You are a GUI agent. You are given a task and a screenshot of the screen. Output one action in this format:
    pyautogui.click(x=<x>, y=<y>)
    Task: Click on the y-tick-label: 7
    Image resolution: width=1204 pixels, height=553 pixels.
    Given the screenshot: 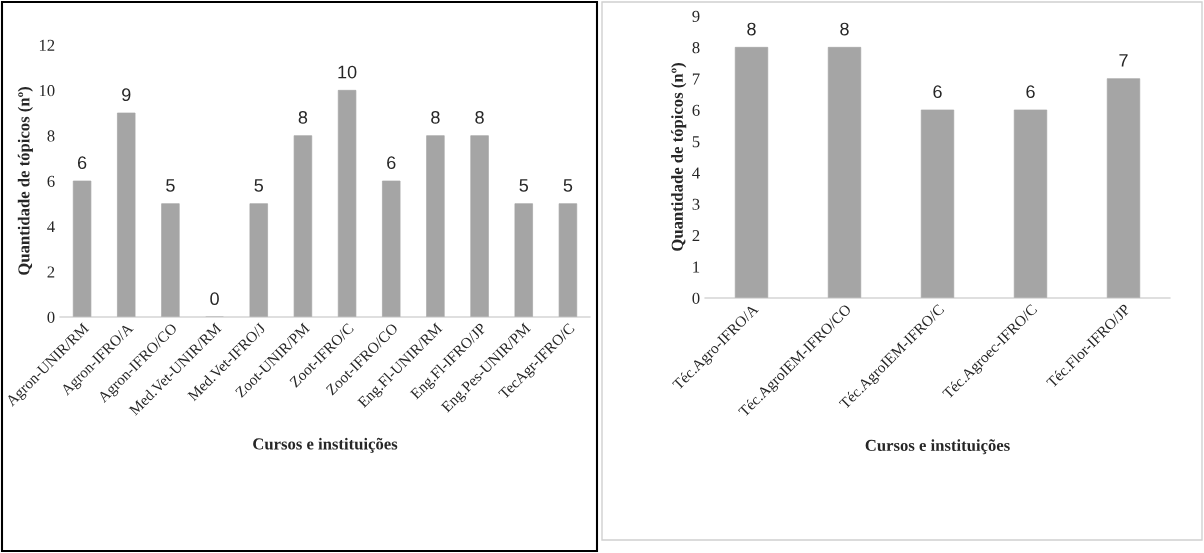 What is the action you would take?
    pyautogui.click(x=696, y=79)
    